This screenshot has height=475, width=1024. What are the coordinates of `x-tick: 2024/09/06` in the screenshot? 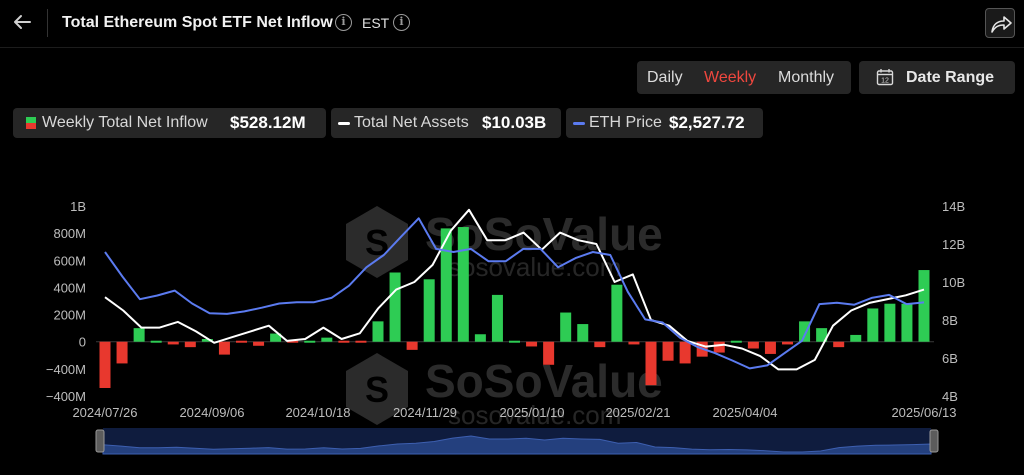 It's located at (211, 412).